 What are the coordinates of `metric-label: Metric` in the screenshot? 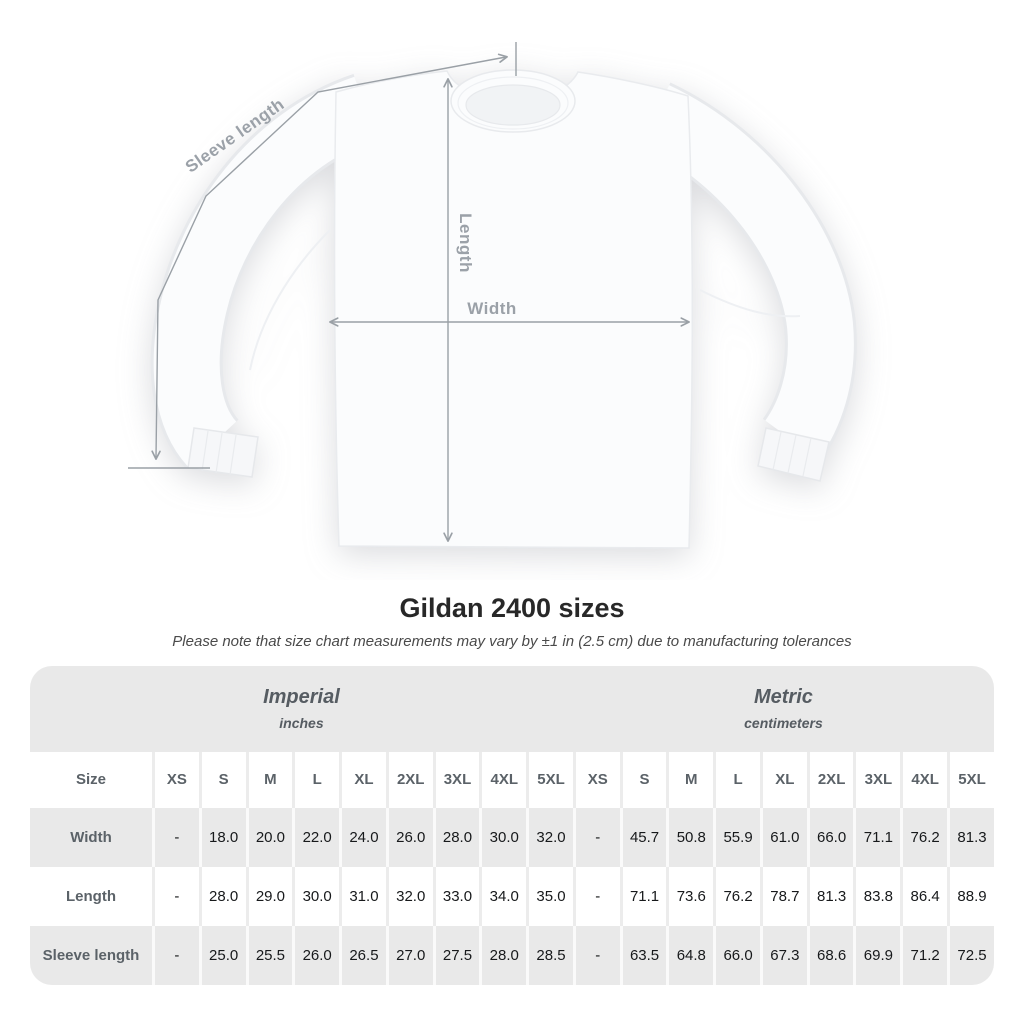 It's located at (783, 697).